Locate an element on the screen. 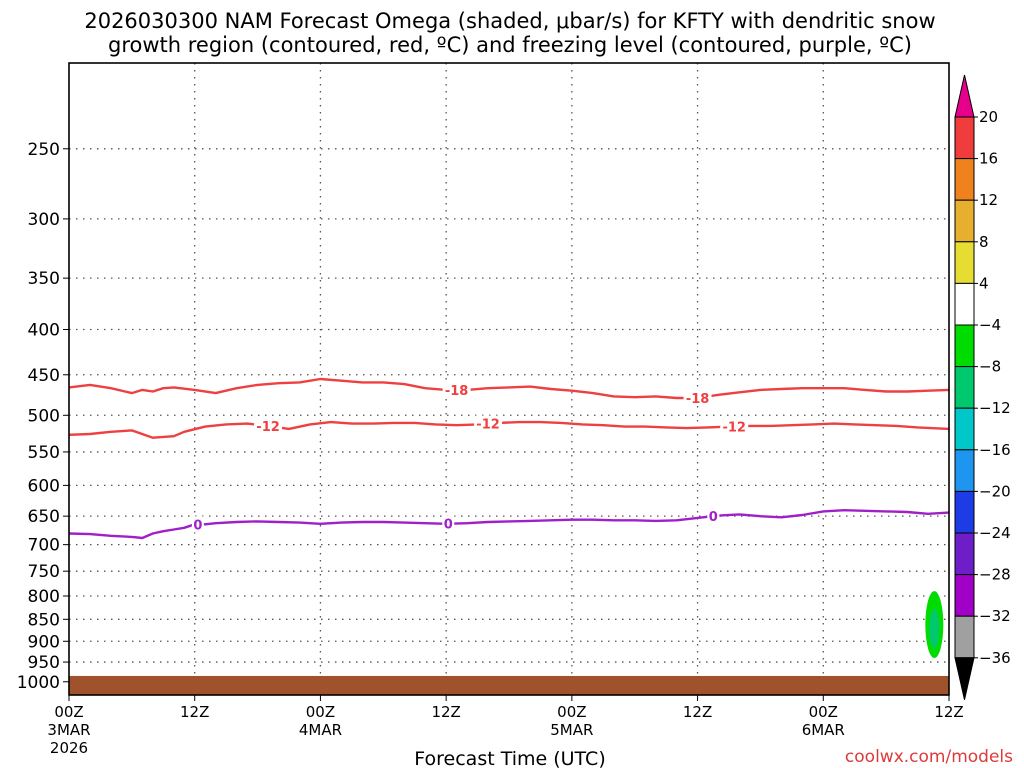 This screenshot has width=1024, height=768. y-tick-label: 250 is located at coordinates (44, 150).